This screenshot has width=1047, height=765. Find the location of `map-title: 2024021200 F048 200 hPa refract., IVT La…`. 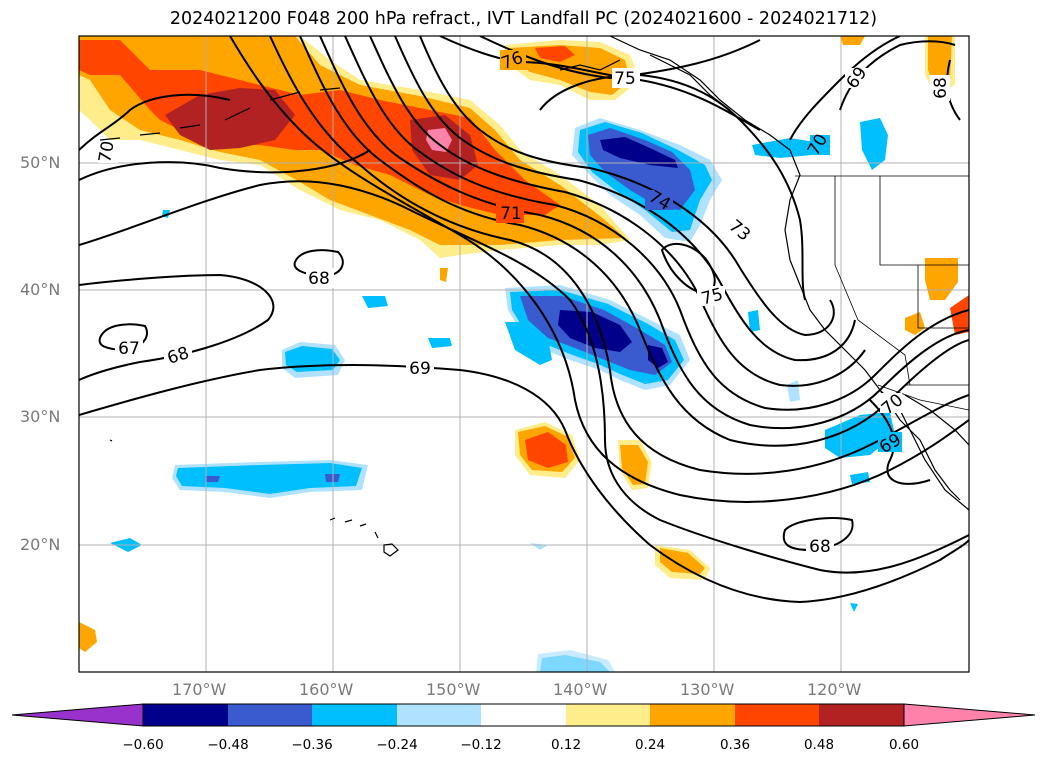

map-title: 2024021200 F048 200 hPa refract., IVT La… is located at coordinates (523, 19).